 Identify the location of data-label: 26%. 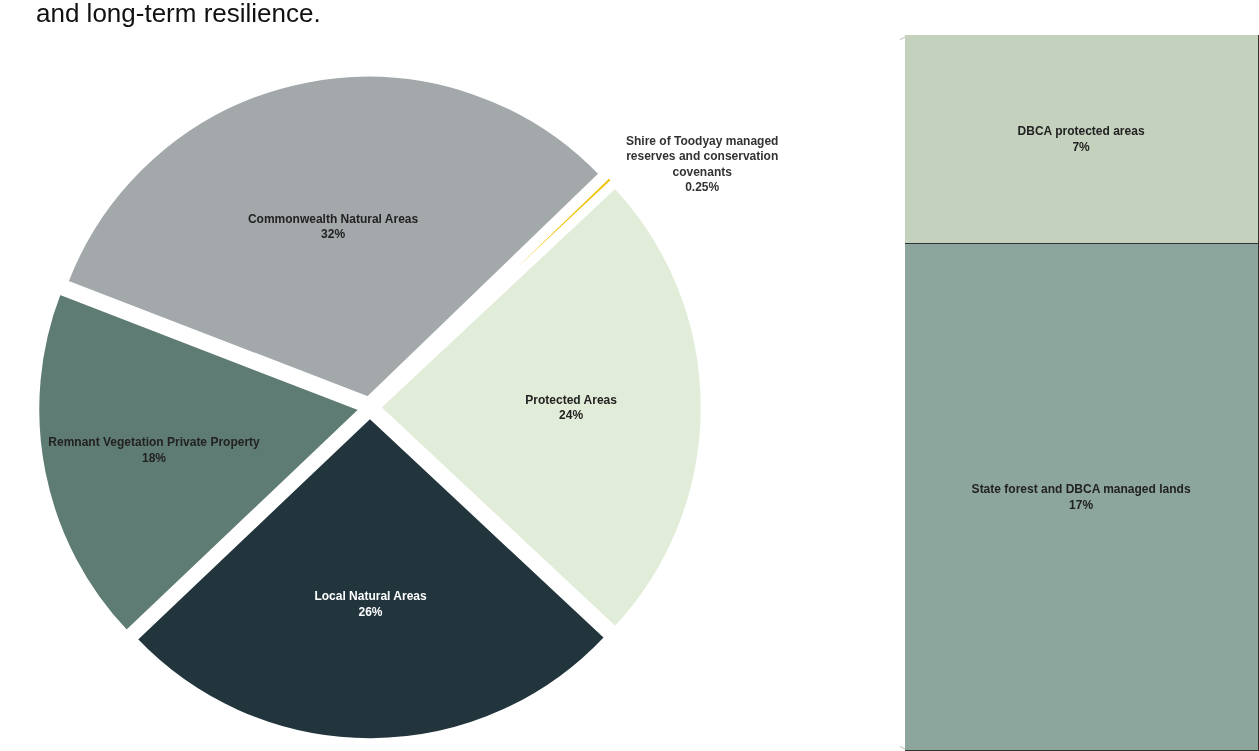
(370, 611).